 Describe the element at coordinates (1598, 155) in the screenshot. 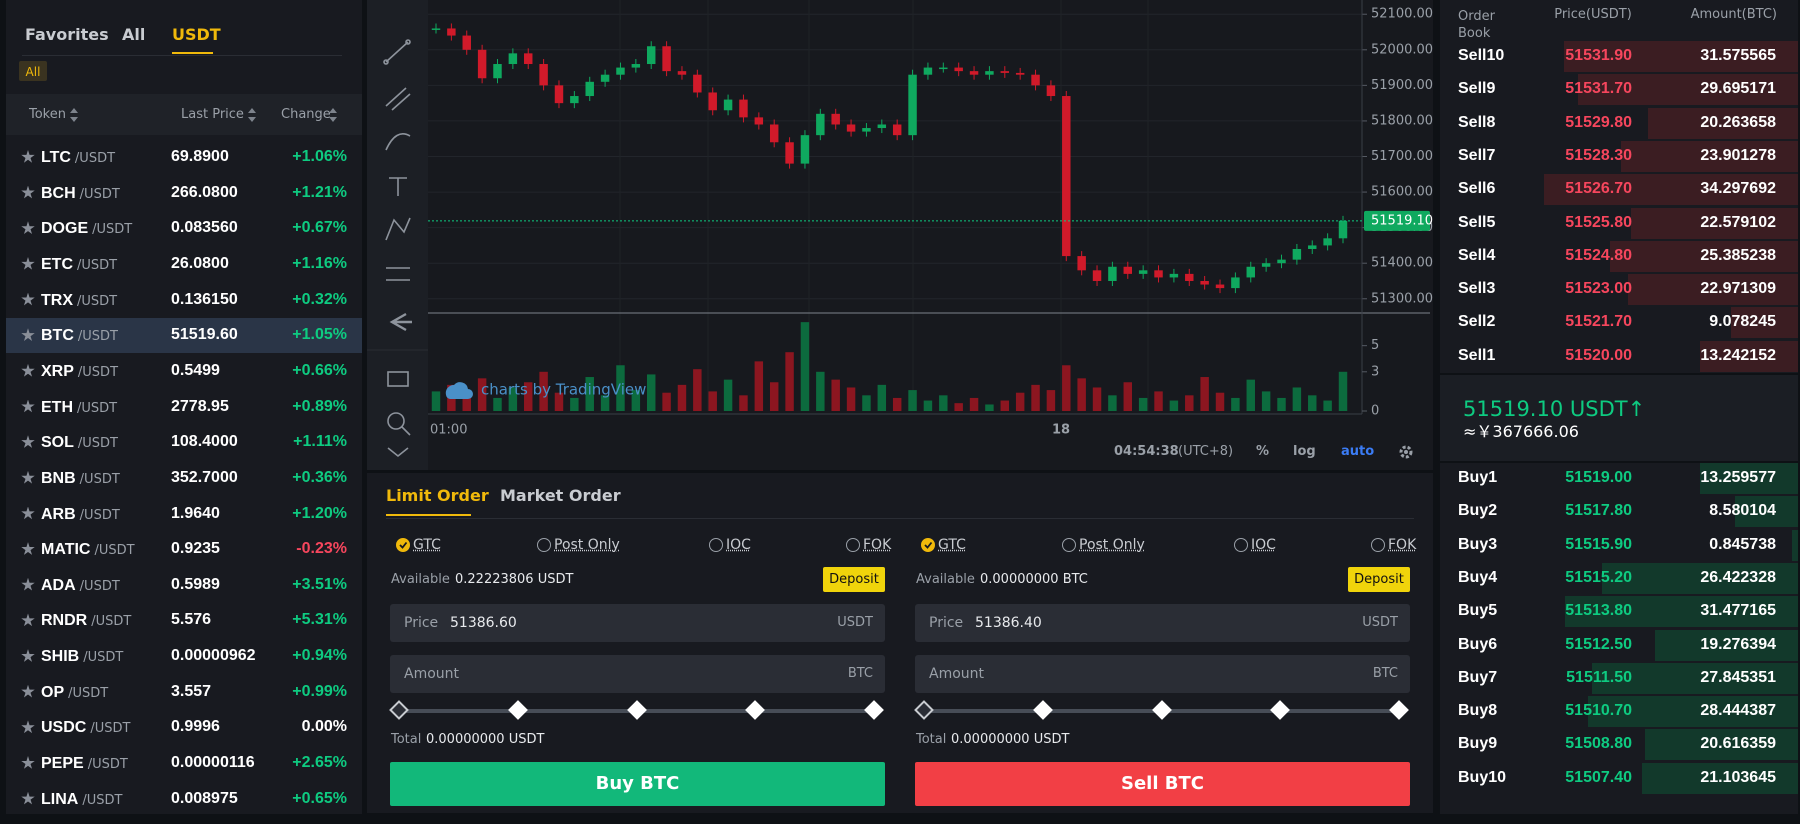

I see `book-price: 51528.30` at that location.